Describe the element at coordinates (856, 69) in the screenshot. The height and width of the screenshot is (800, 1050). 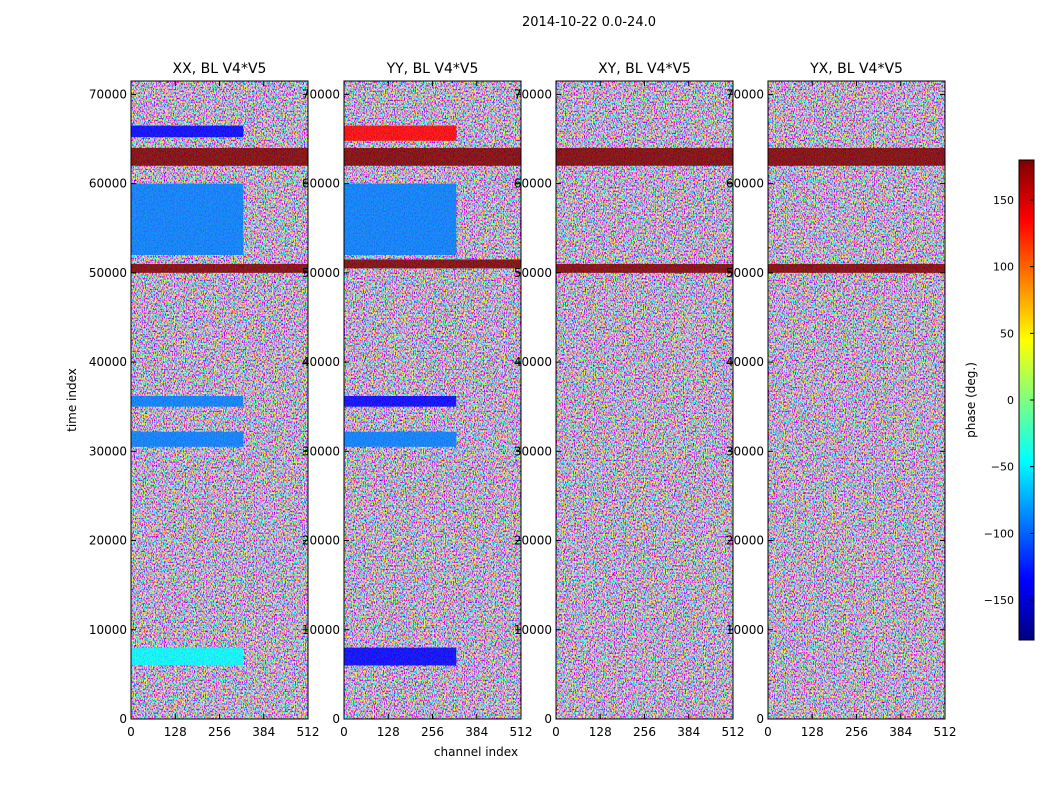
I see `panel-title: YX, BL V4*V5` at that location.